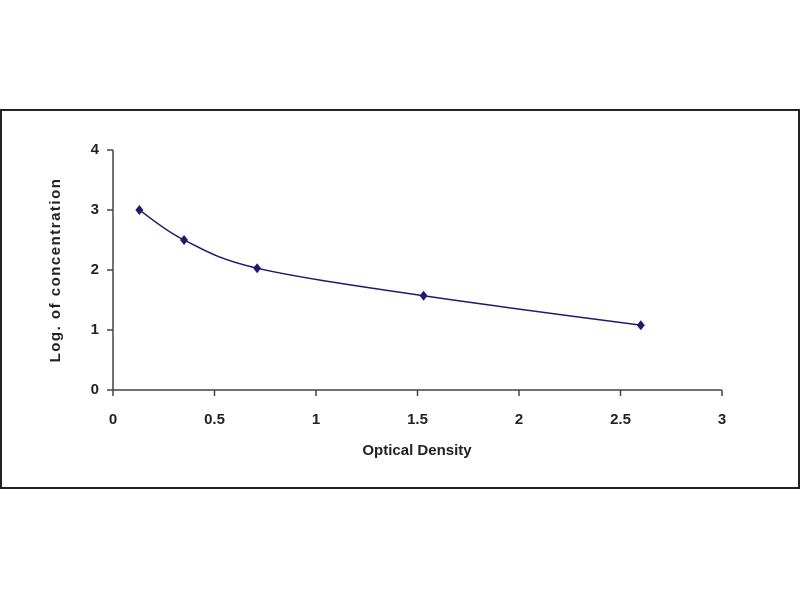 The height and width of the screenshot is (600, 800). Describe the element at coordinates (620, 419) in the screenshot. I see `x-tick-label: 2.5` at that location.